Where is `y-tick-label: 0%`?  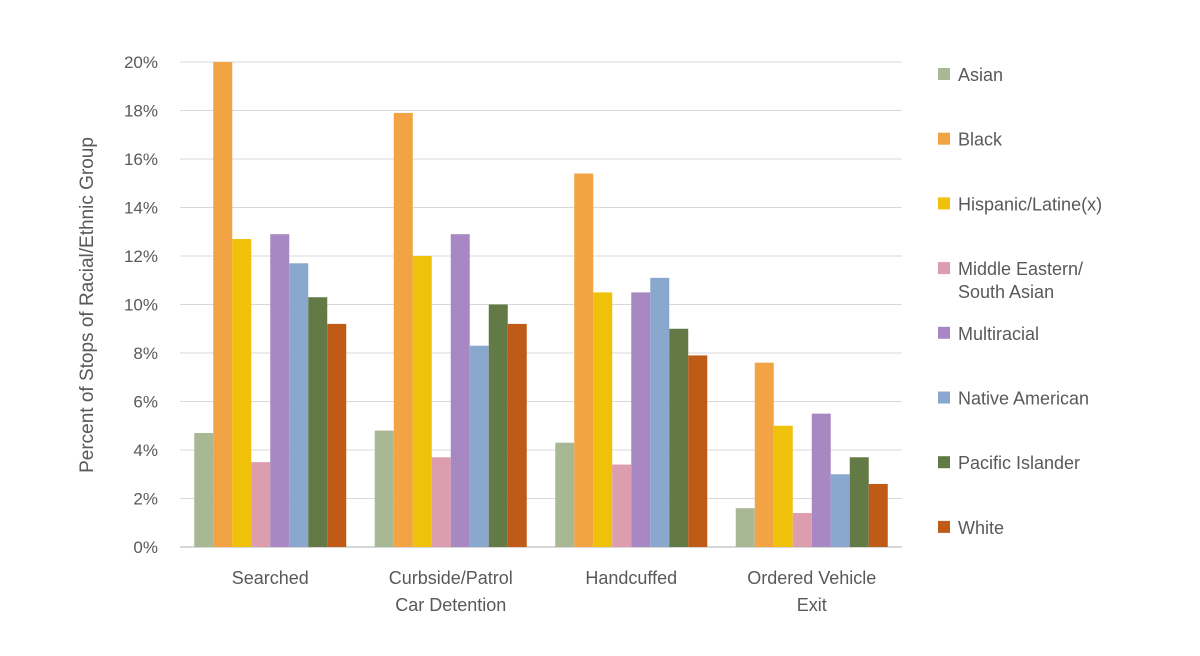 y-tick-label: 0% is located at coordinates (145, 547).